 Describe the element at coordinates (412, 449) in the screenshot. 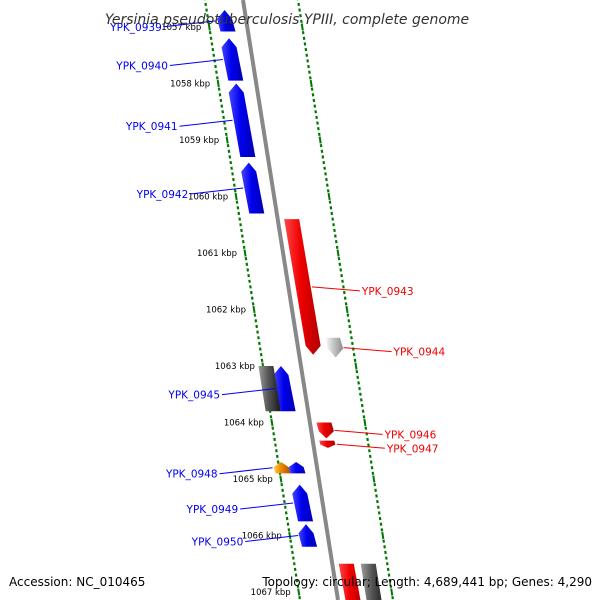

I see `gene-0947-label: YPK_0947` at that location.